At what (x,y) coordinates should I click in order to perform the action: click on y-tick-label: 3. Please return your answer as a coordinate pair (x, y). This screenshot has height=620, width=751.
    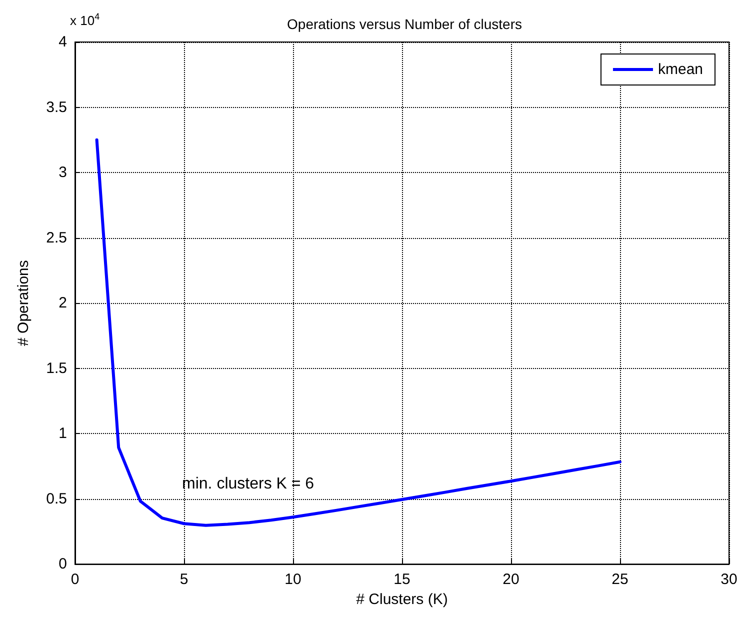
    Looking at the image, I should click on (62, 173).